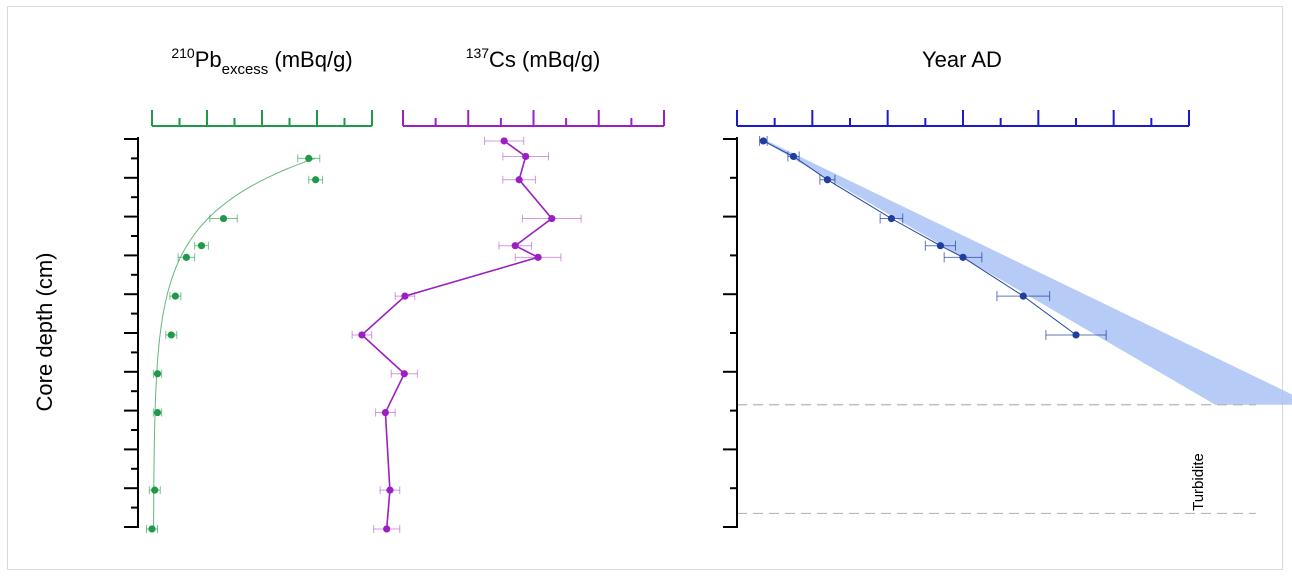 This screenshot has width=1292, height=578. I want to click on pb-fit-curve, so click(234, 342).